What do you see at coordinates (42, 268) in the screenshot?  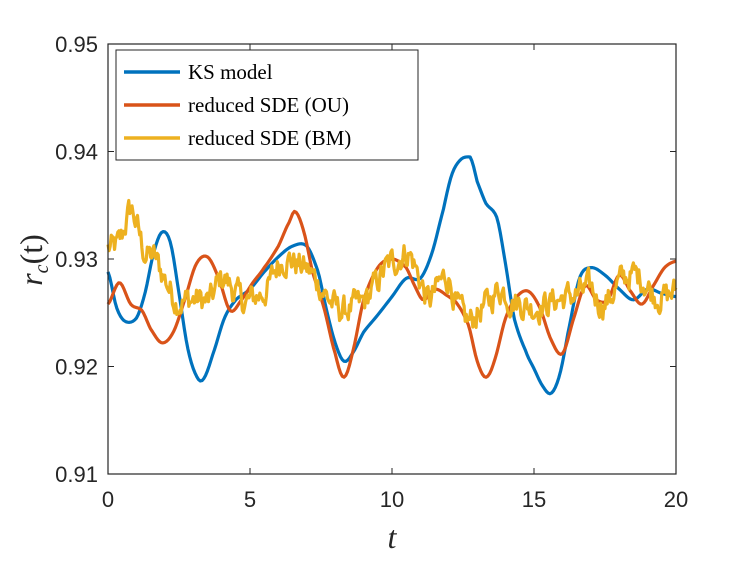 I see `y-axis-label-sub: c` at bounding box center [42, 268].